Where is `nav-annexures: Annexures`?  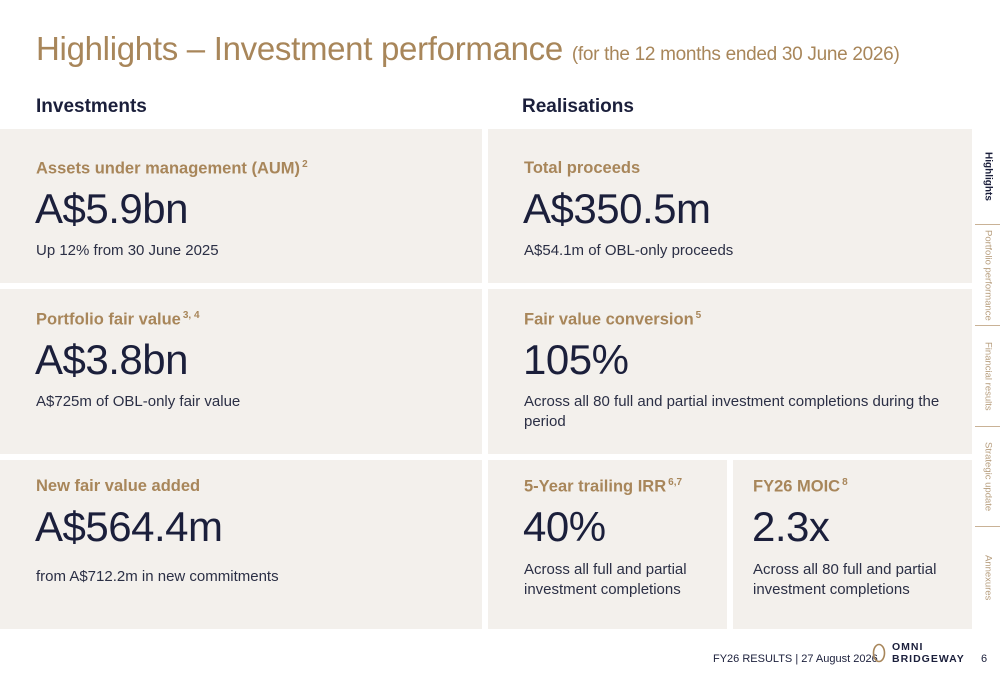 nav-annexures: Annexures is located at coordinates (987, 577).